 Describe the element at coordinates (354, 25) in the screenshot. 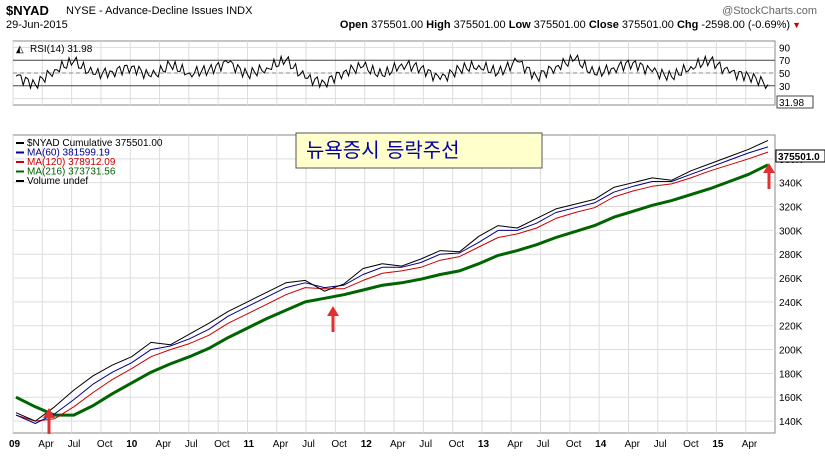

I see `open-label: Open` at that location.